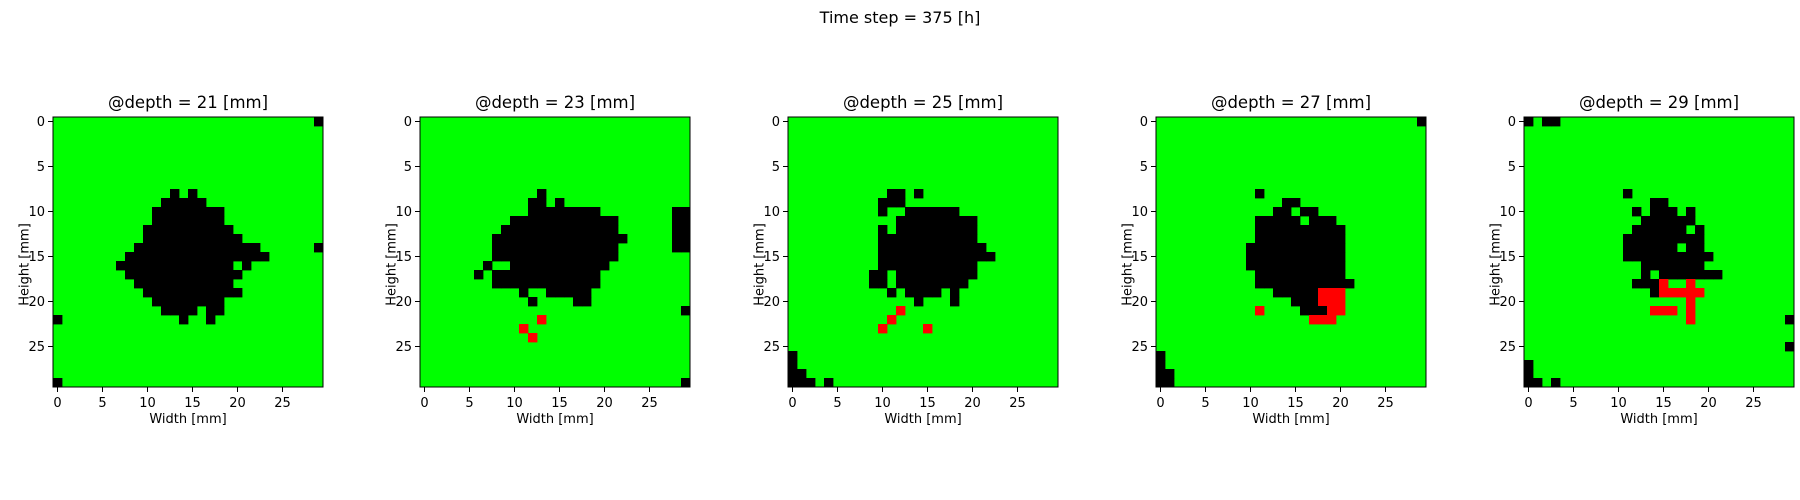 This screenshot has width=1800, height=500. Describe the element at coordinates (1663, 403) in the screenshot. I see `x-tick-label: 15` at that location.